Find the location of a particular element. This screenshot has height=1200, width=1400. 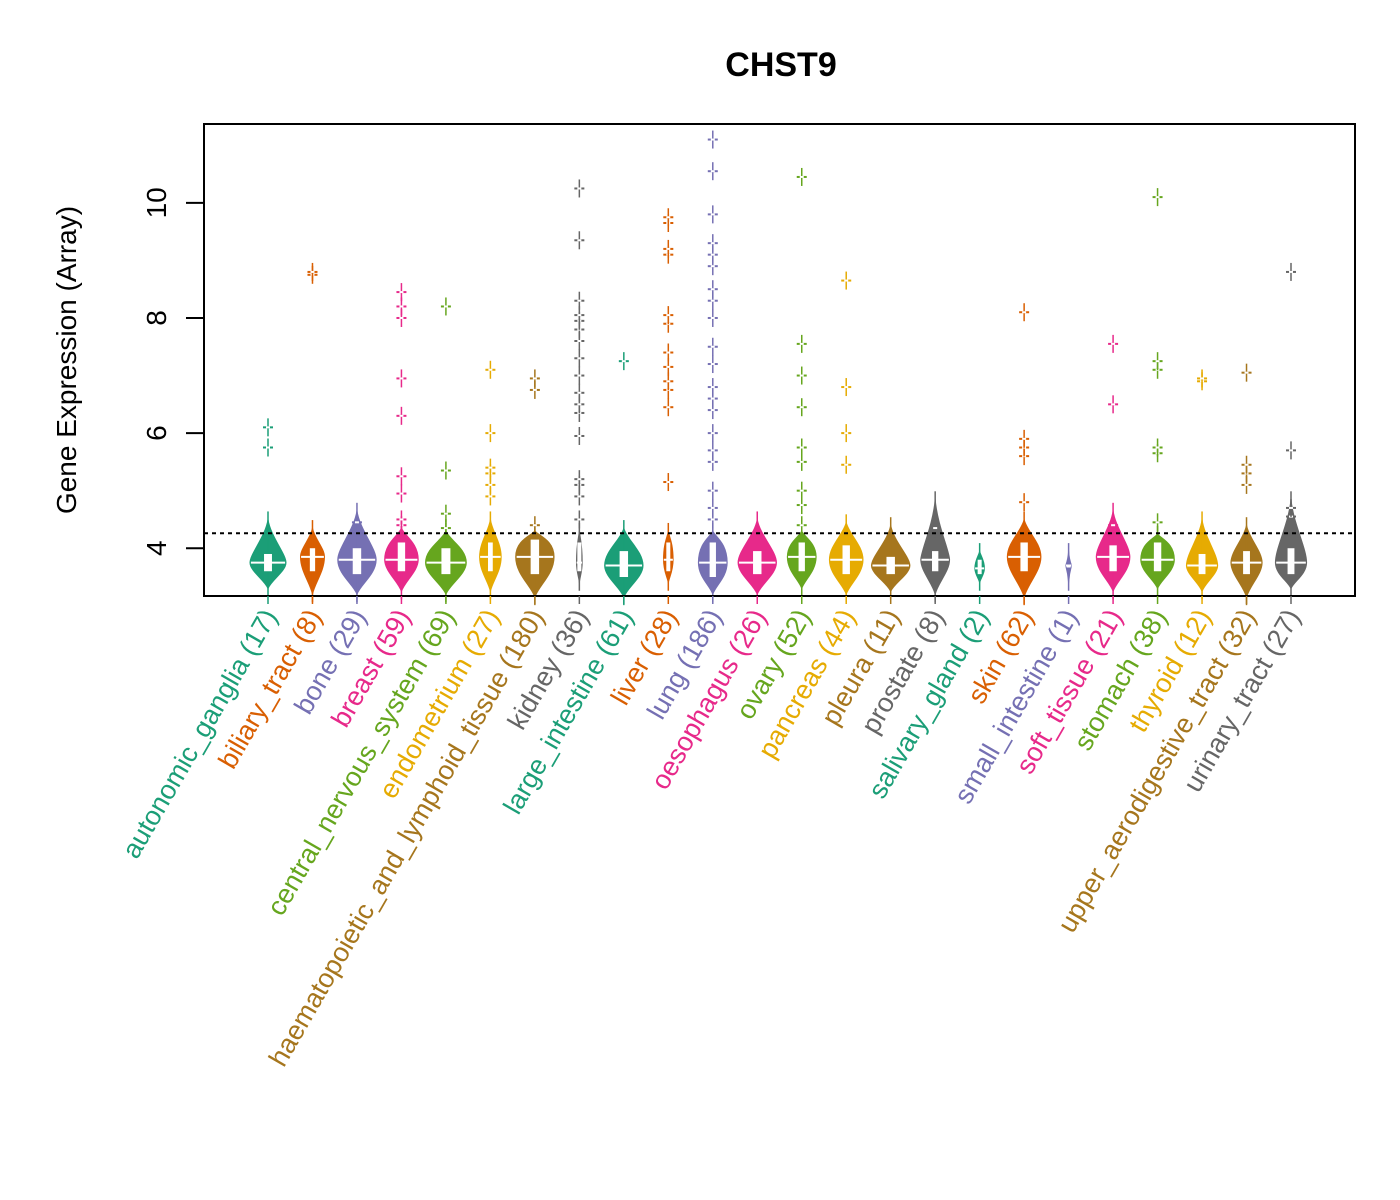

y-tick-label: 10 is located at coordinates (156, 202).